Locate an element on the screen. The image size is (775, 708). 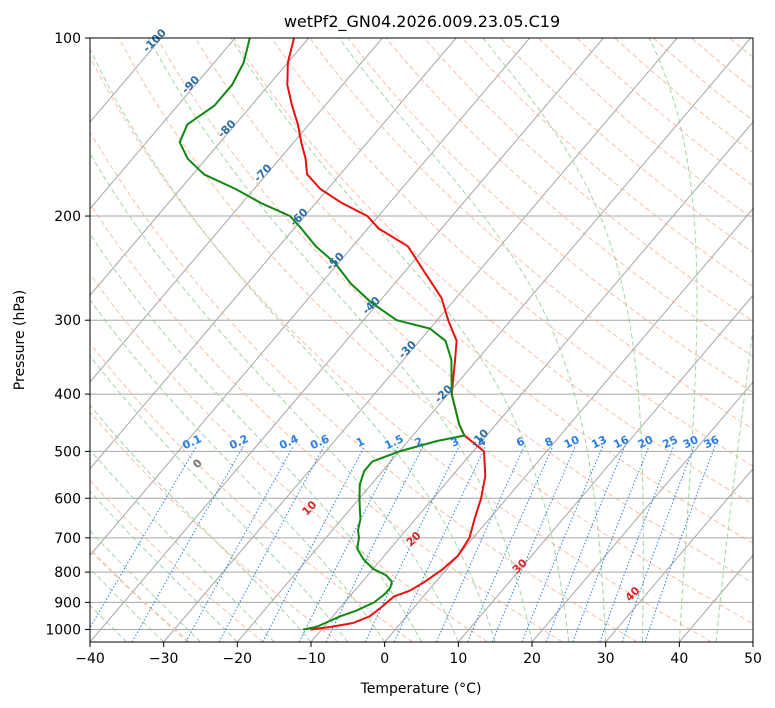
mixing-ratio-label: 6 is located at coordinates (520, 442).